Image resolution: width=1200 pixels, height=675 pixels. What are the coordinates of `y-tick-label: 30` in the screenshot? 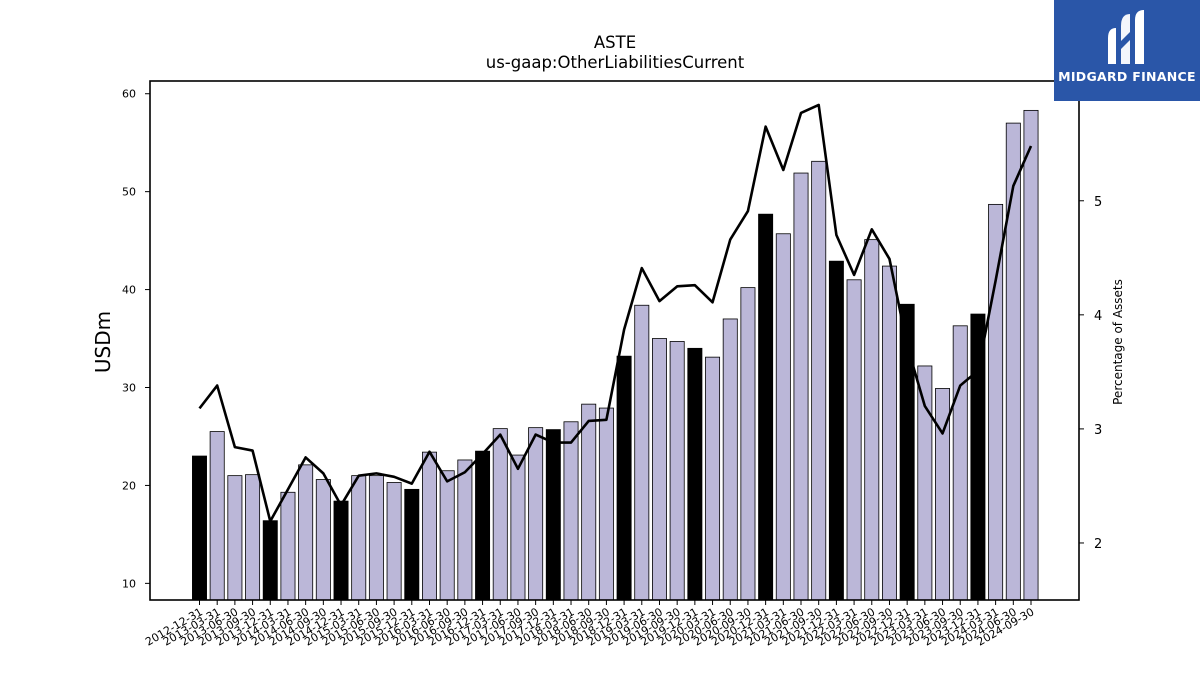 It's located at (129, 388).